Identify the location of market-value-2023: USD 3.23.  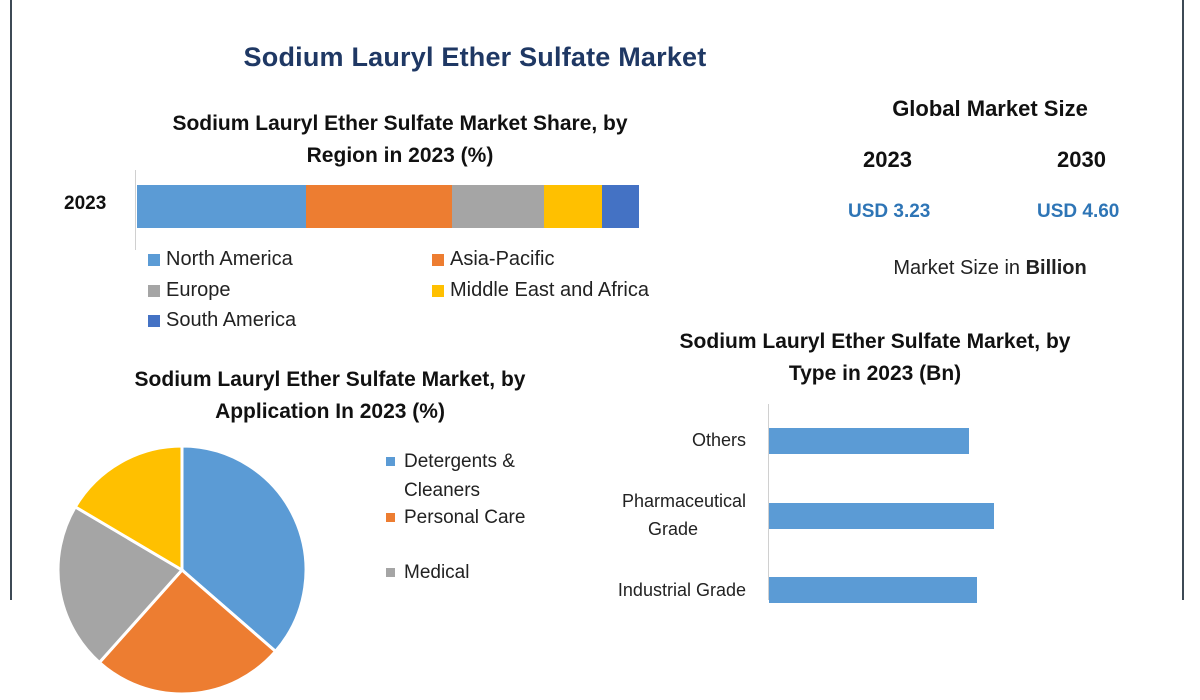
(889, 211).